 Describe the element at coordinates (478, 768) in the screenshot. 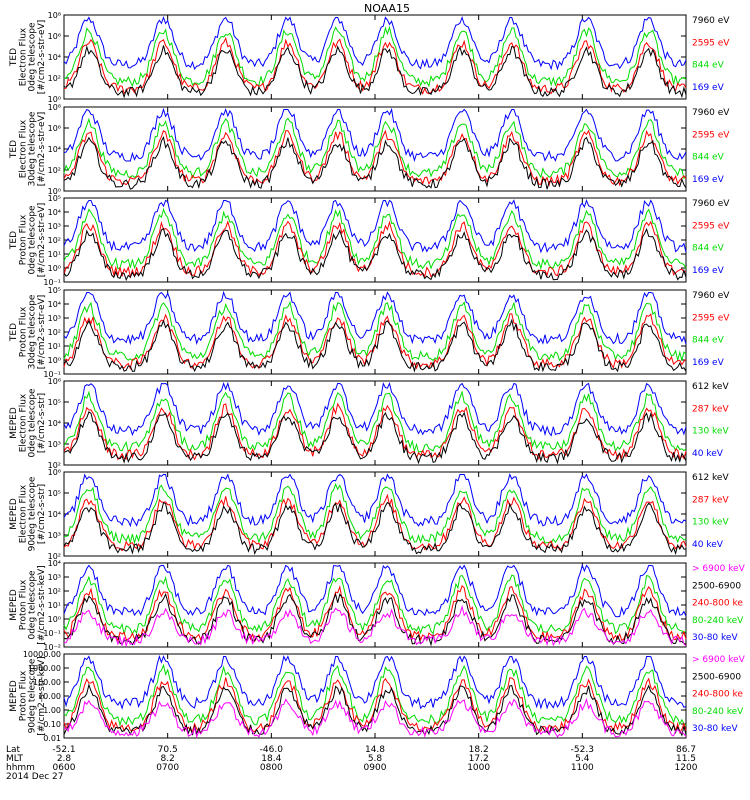

I see `footer-value: 1000` at that location.